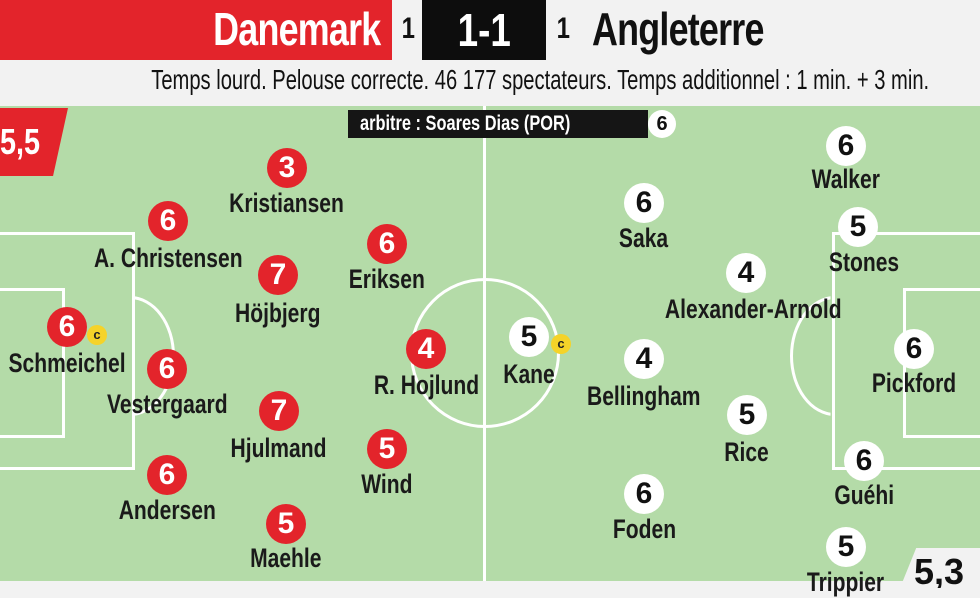 This screenshot has width=980, height=598. I want to click on player-name: Stones, so click(864, 262).